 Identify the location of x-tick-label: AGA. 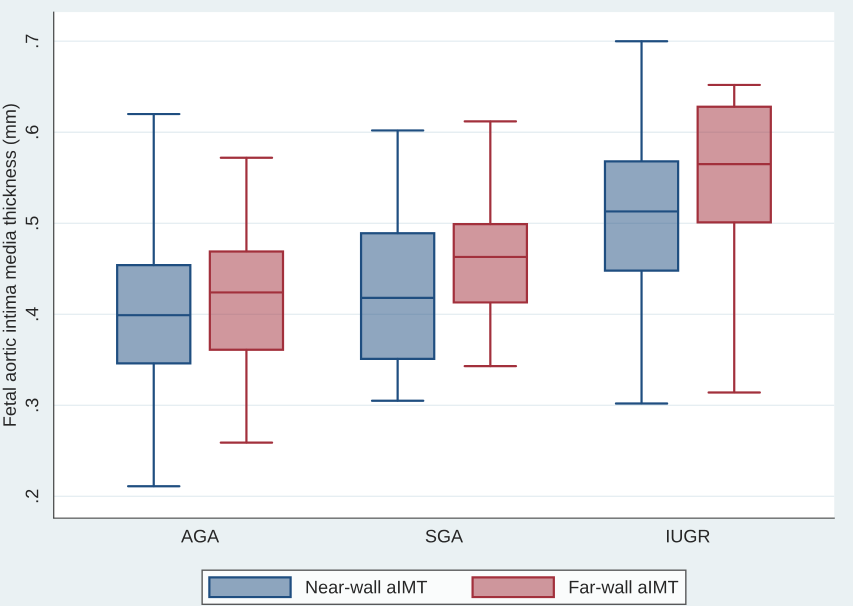
(200, 536).